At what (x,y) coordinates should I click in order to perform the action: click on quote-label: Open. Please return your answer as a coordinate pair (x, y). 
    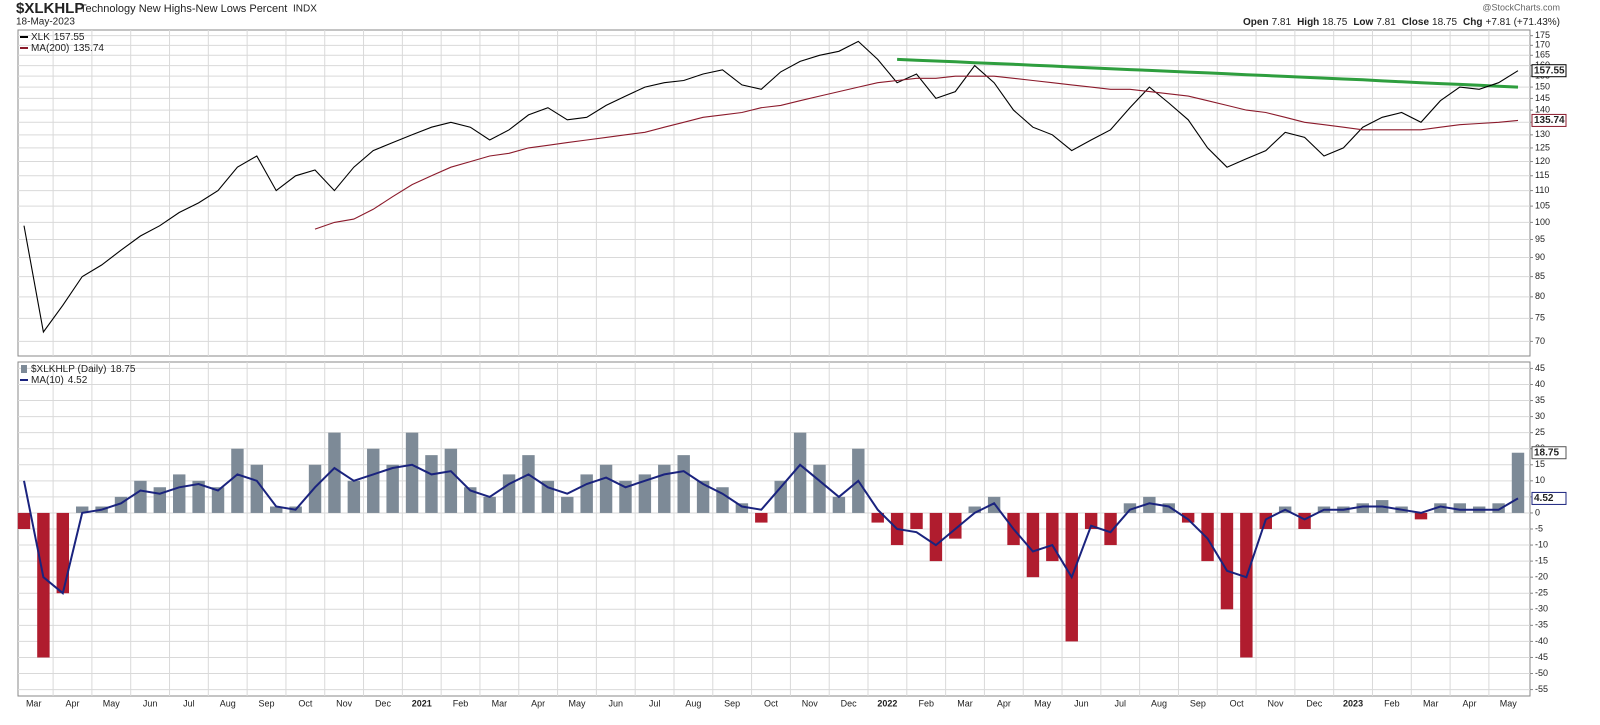
    Looking at the image, I should click on (1256, 22).